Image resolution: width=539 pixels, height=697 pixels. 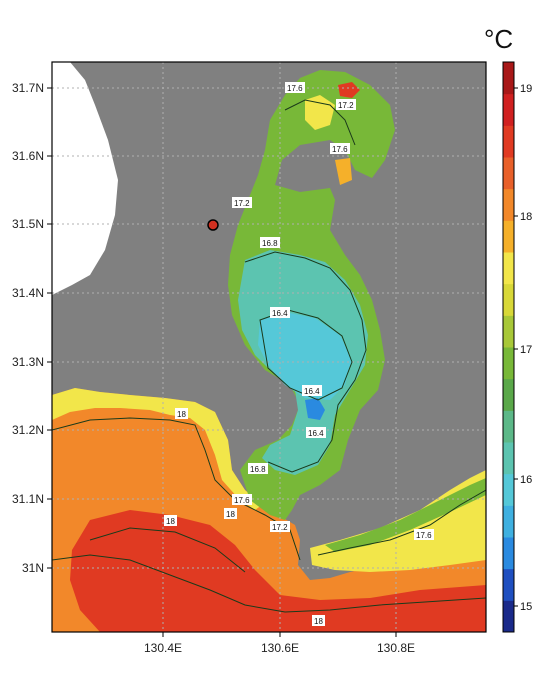 What do you see at coordinates (349, 90) in the screenshot?
I see `bay-north-warm-spot` at bounding box center [349, 90].